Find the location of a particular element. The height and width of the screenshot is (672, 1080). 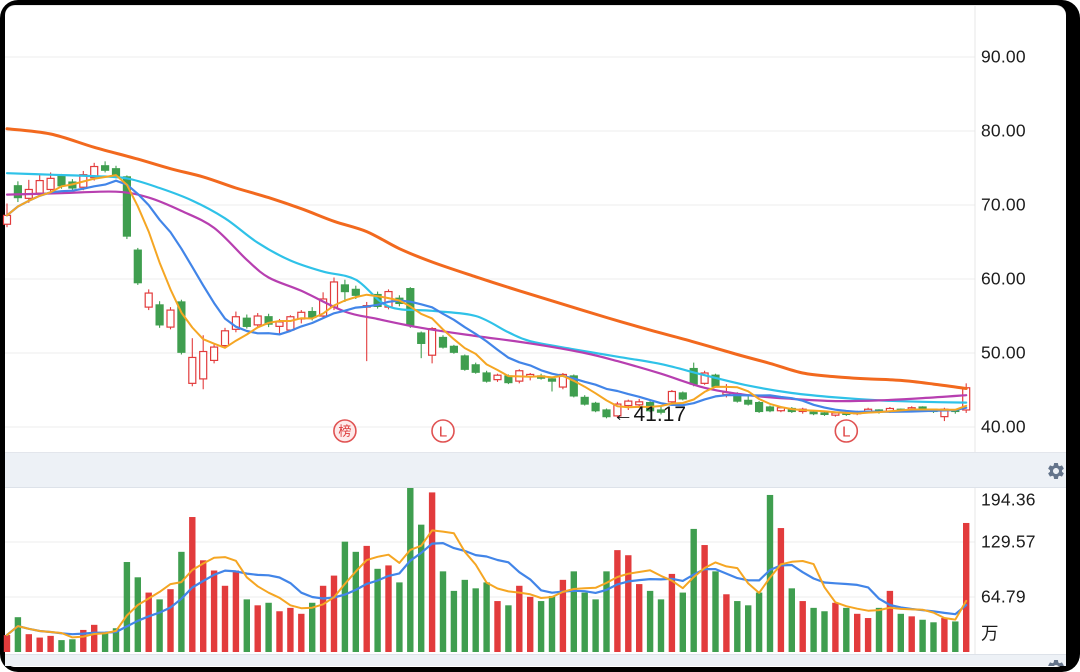

volume-ma10-line is located at coordinates (486, 589).